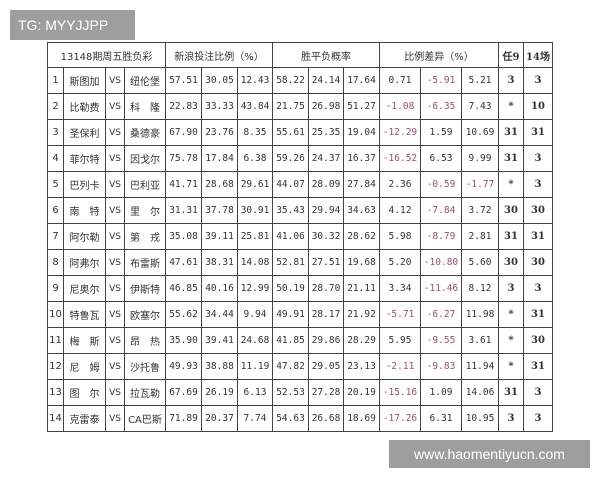 Image resolution: width=600 pixels, height=480 pixels. Describe the element at coordinates (219, 106) in the screenshot. I see `sina-value: 33.33` at that location.